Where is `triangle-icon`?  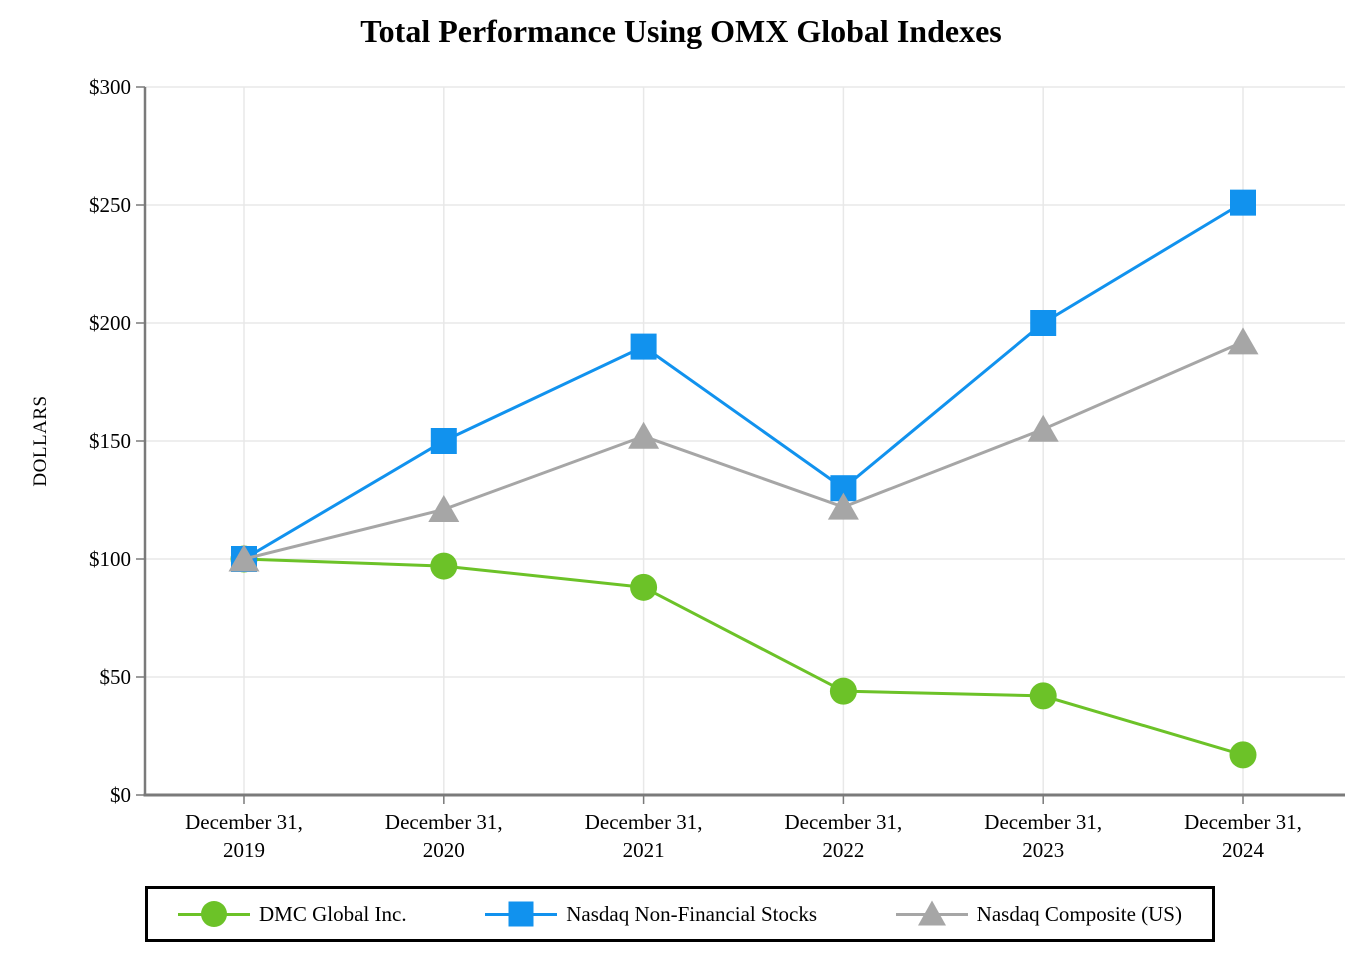
triangle-icon is located at coordinates (931, 913).